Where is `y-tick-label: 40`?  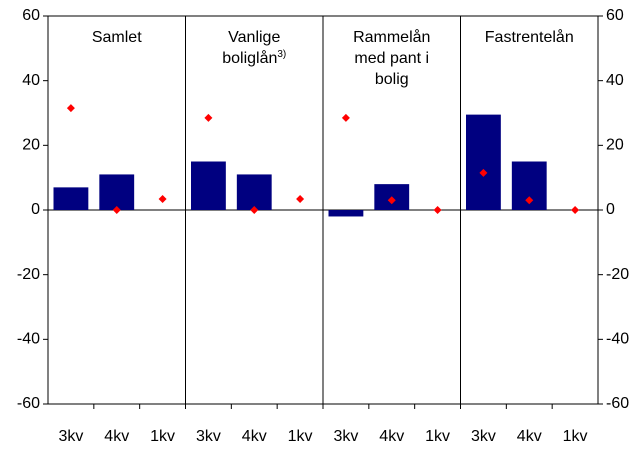
y-tick-label: 40 is located at coordinates (31, 80).